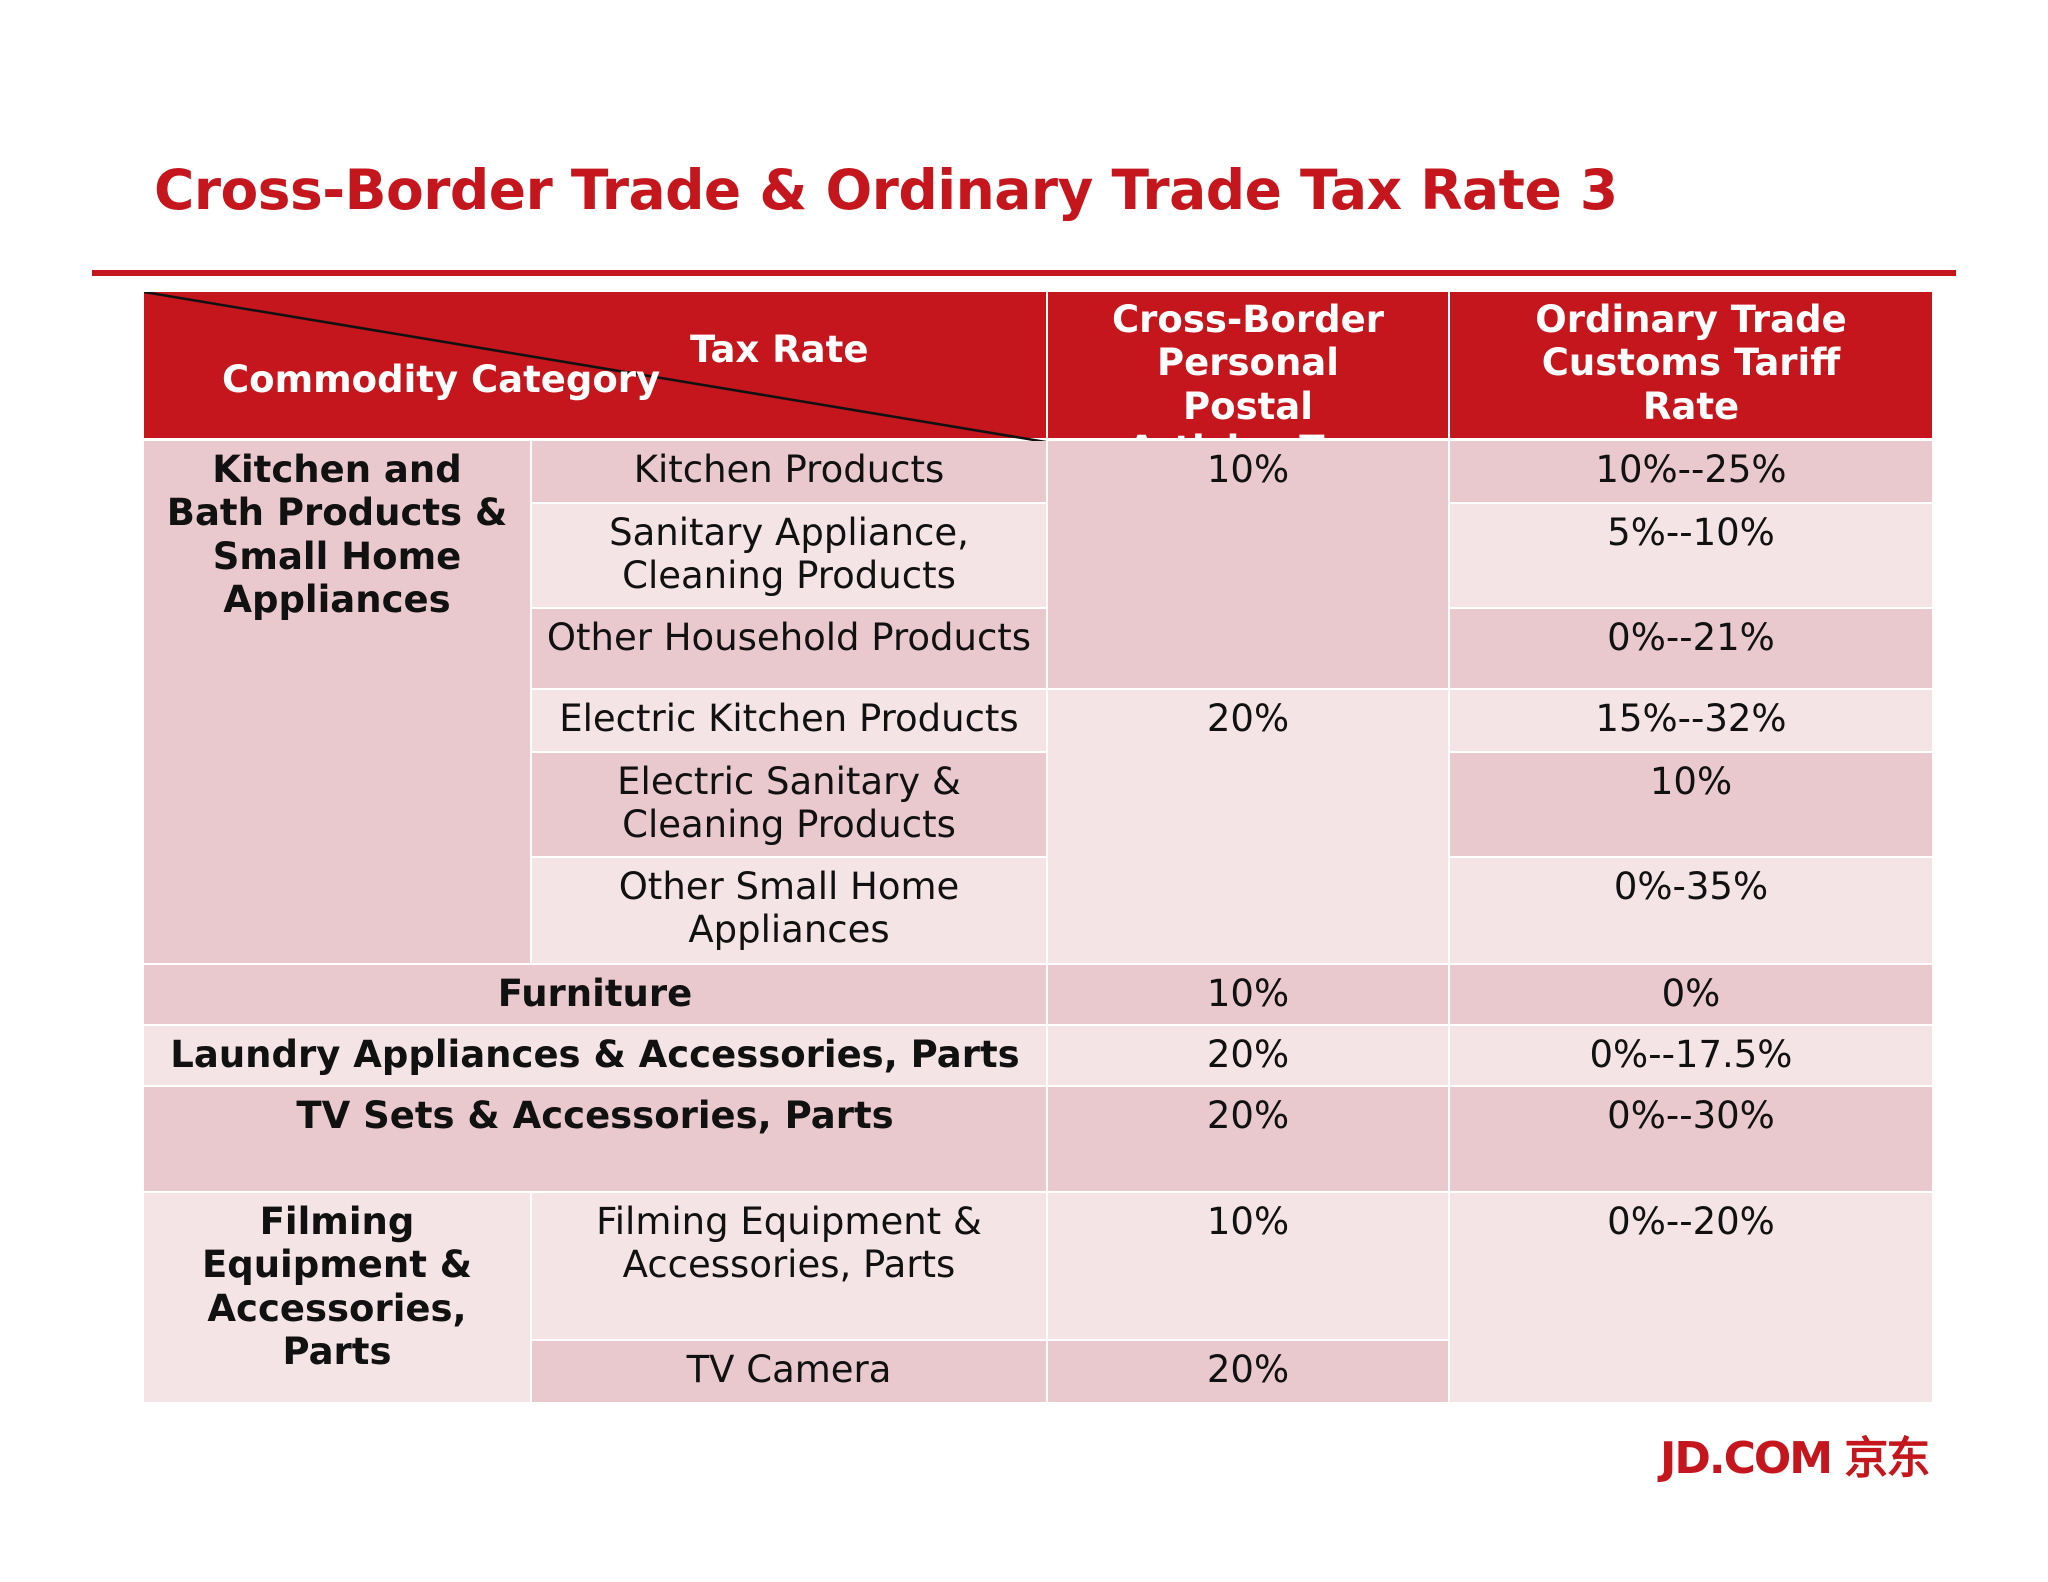 The height and width of the screenshot is (1582, 2048). Describe the element at coordinates (1691, 1297) in the screenshot. I see `ordinary-filming: 0%--20%` at that location.